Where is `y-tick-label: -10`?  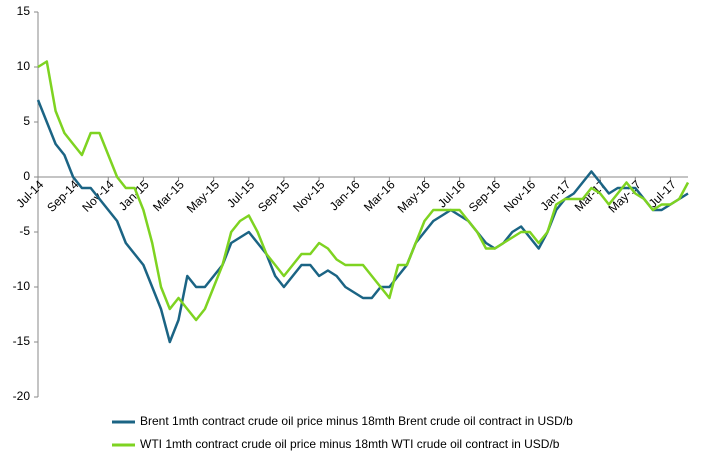
y-tick-label: -10 is located at coordinates (22, 286).